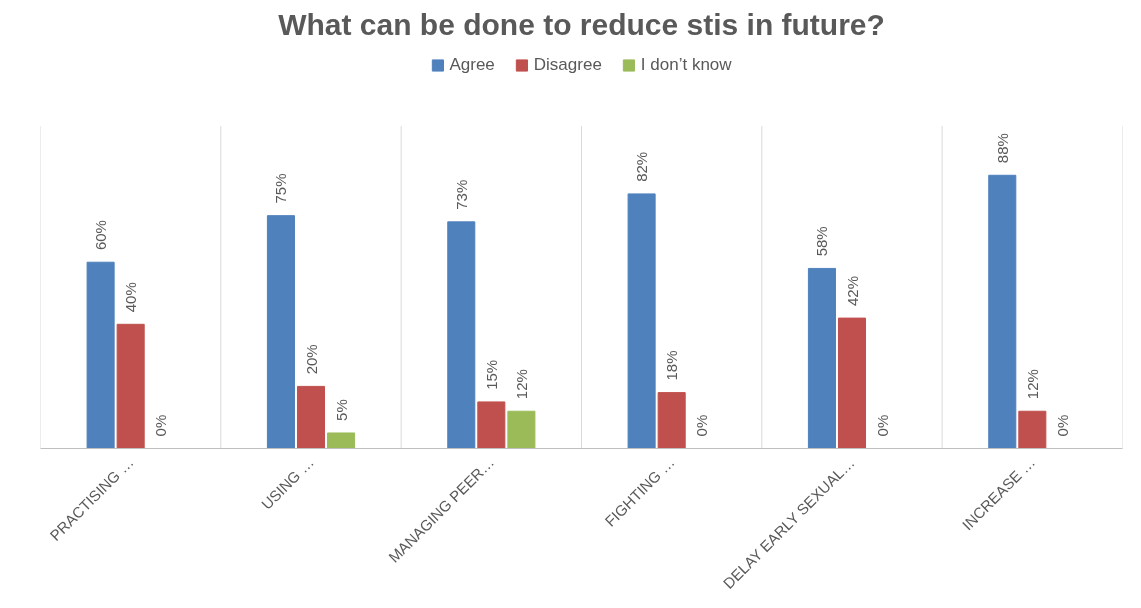  Describe the element at coordinates (581, 24) in the screenshot. I see `chart-title: What can be done to reduce stis in future?` at that location.